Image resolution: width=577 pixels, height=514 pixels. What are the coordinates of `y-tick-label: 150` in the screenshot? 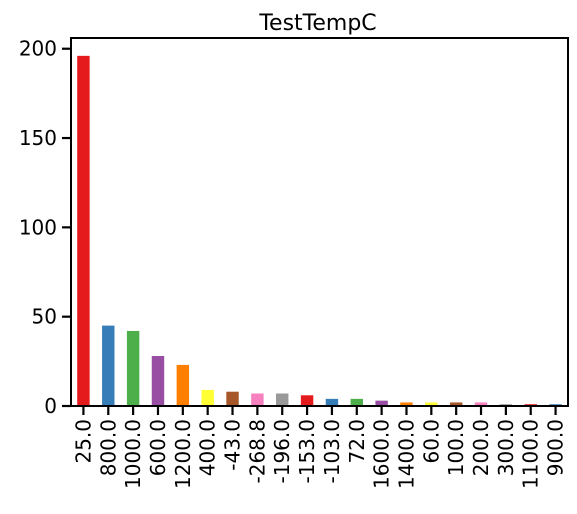 It's located at (38, 138).